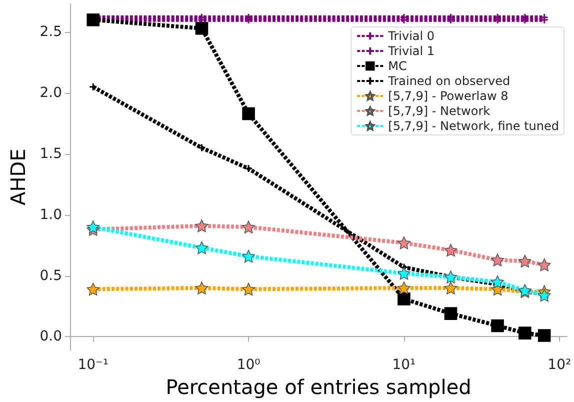 The width and height of the screenshot is (574, 402). Describe the element at coordinates (51, 214) in the screenshot. I see `y-tick-label: 1.0` at that location.